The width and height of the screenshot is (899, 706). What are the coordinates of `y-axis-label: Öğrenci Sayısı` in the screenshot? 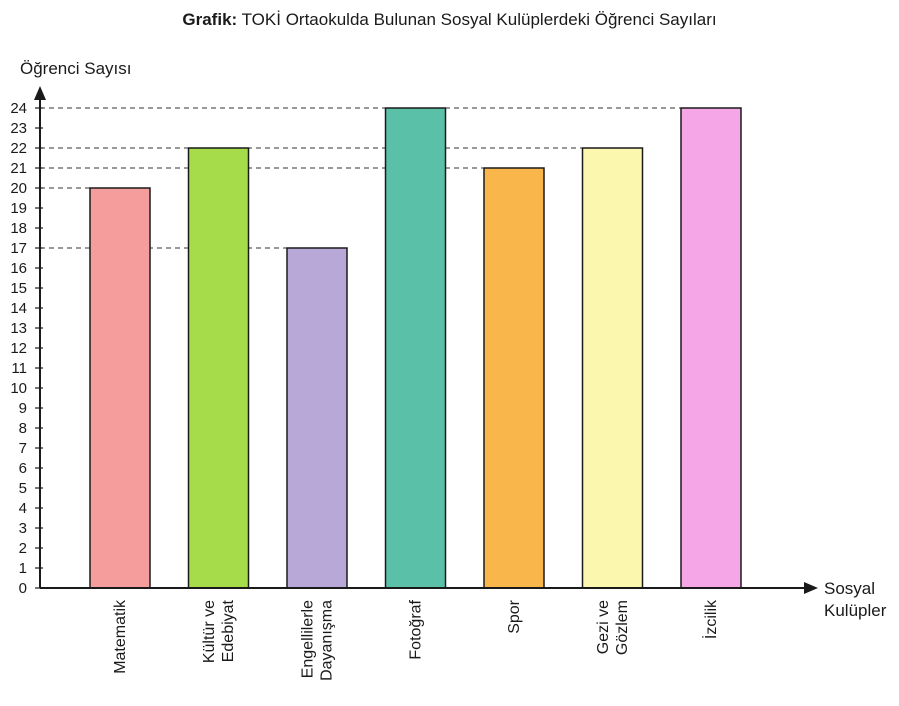 It's located at (76, 68).